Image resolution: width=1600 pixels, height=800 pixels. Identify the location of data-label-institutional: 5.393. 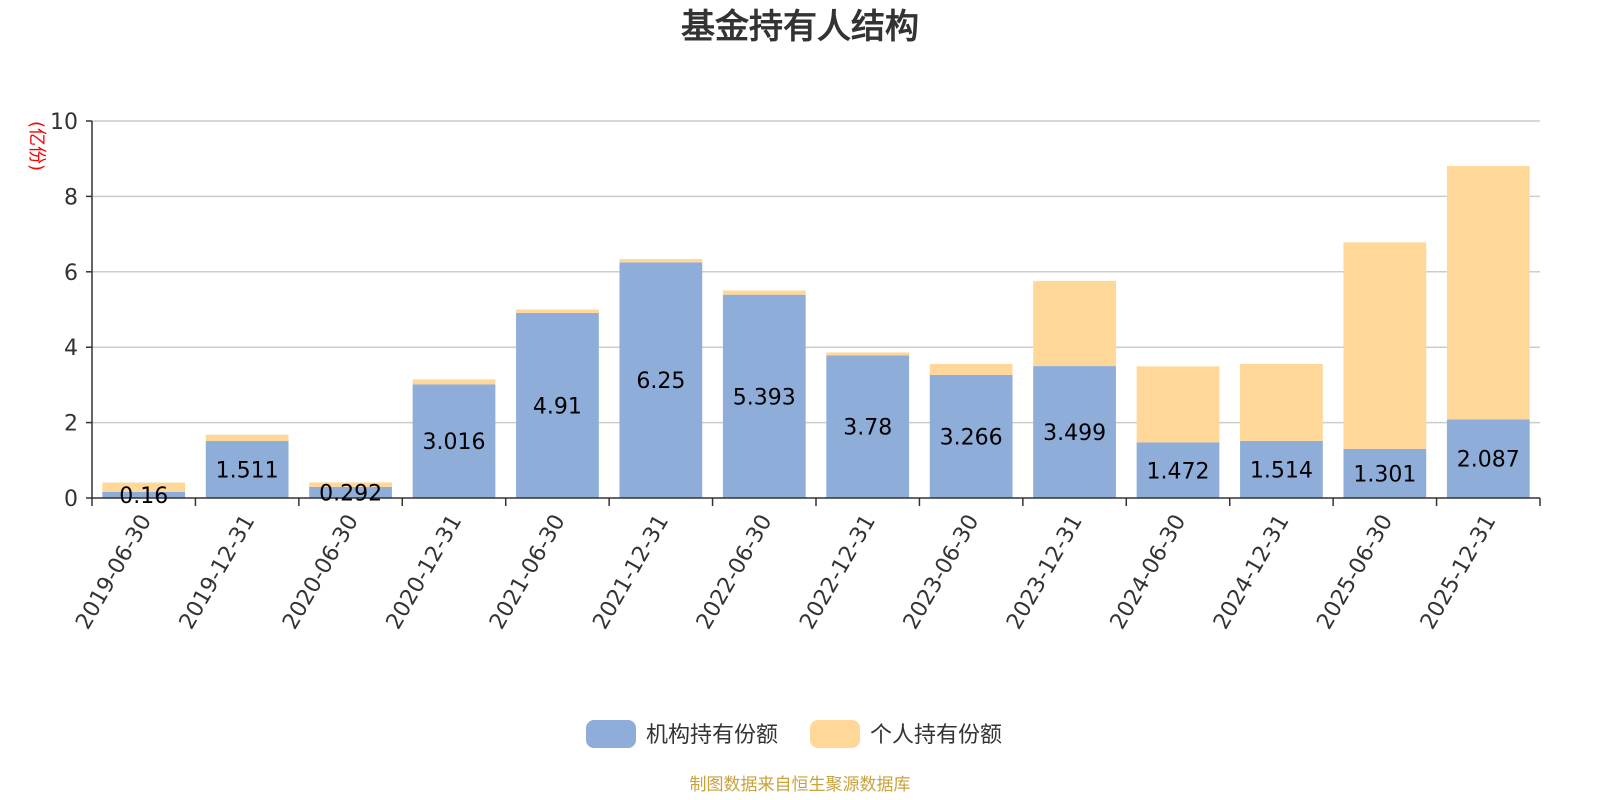
(764, 397).